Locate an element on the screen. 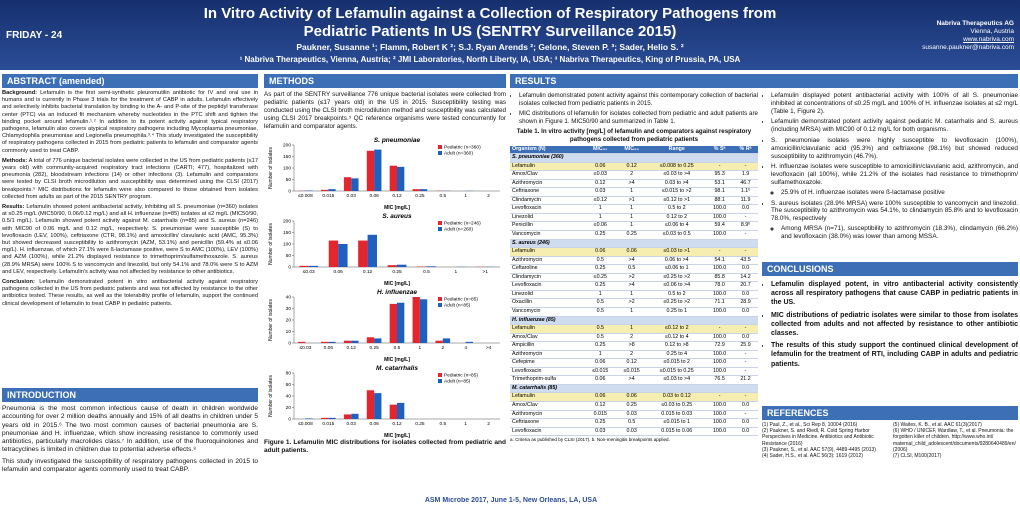 The width and height of the screenshot is (1020, 509). cell: Linezolid is located at coordinates (547, 218).